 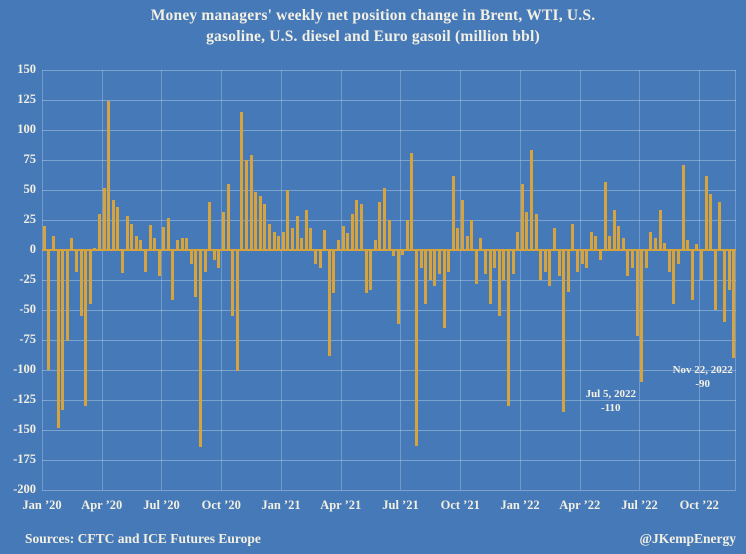 I want to click on x-tick-label: Jan ’20, so click(x=42, y=505).